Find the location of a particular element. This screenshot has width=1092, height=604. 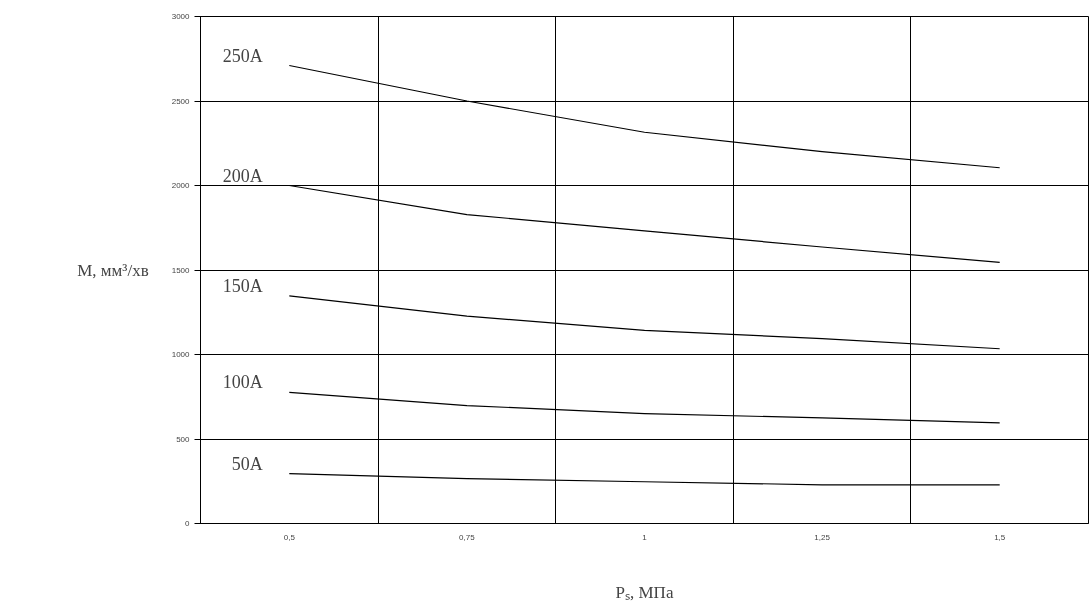

y-tick-label: 1000 is located at coordinates (181, 354).